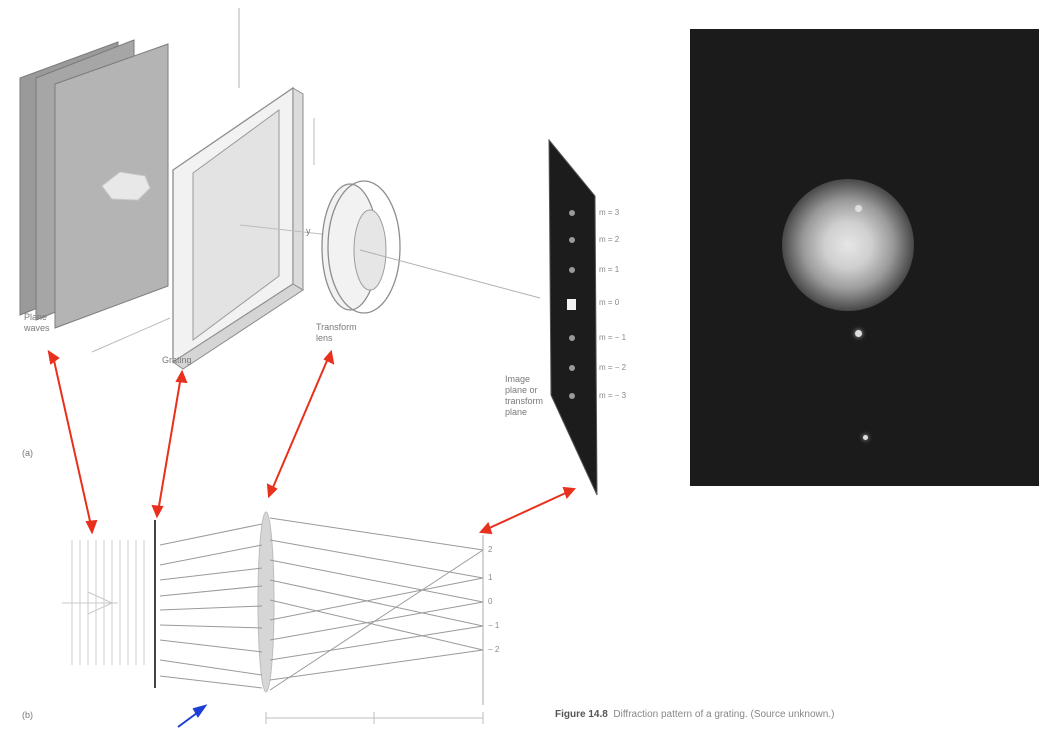 The image size is (1046, 730). What do you see at coordinates (609, 239) in the screenshot?
I see `order-label-m2: m = 2` at bounding box center [609, 239].